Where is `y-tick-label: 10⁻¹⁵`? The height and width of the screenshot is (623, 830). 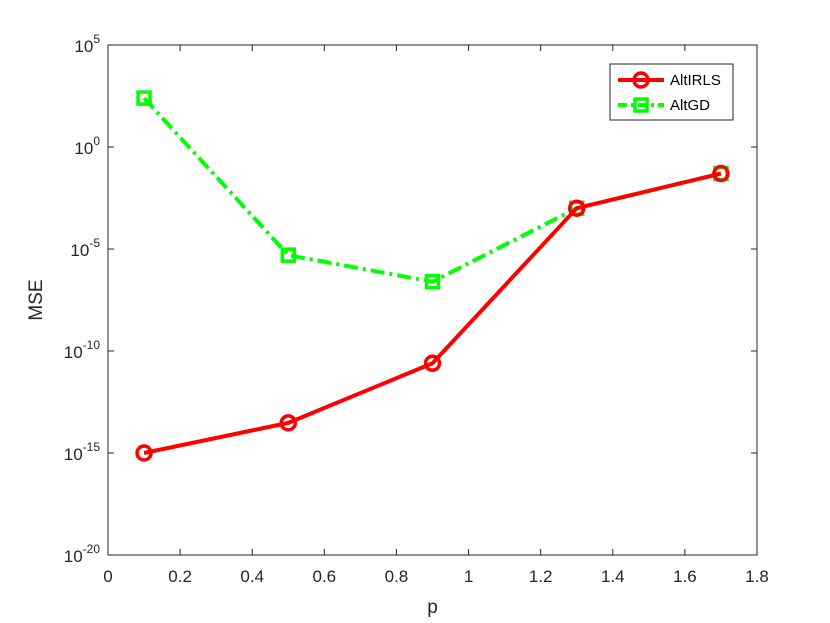
y-tick-label: 10⁻¹⁵ is located at coordinates (82, 452).